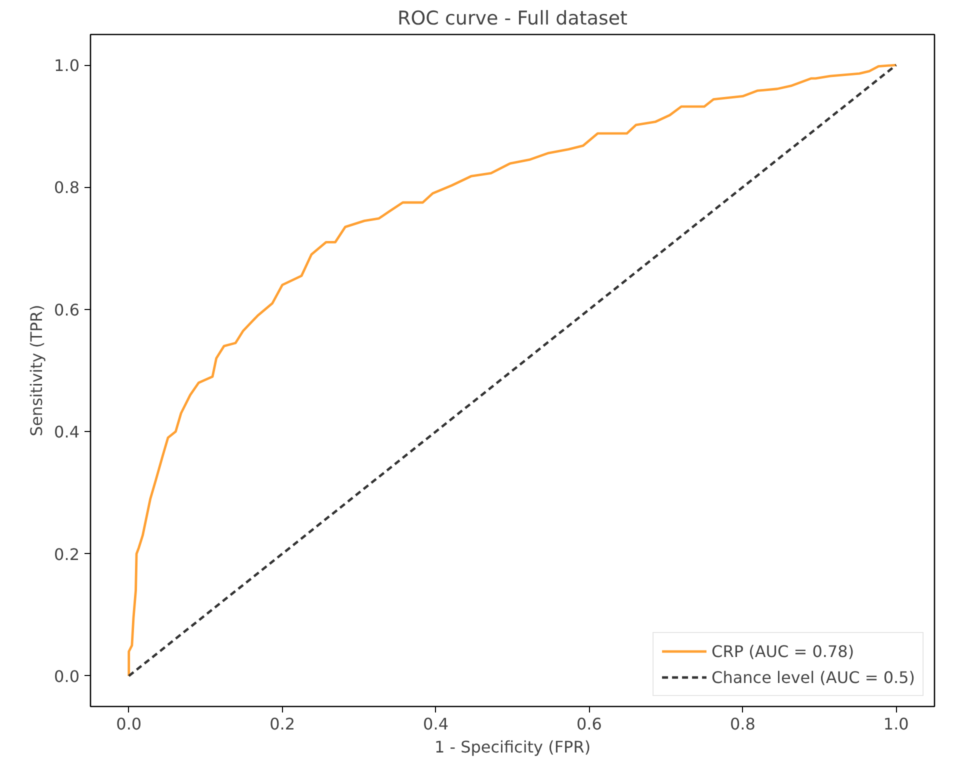  Describe the element at coordinates (783, 651) in the screenshot. I see `legend-label: CRP (AUC = 0.78)` at that location.